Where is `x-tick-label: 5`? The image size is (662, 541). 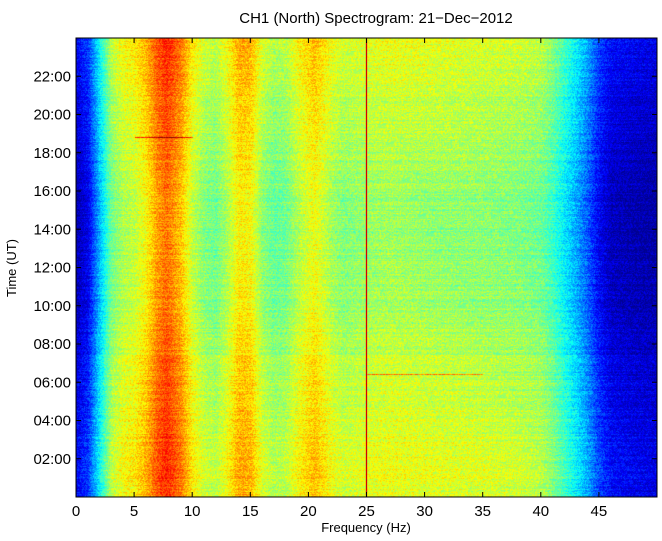 x-tick-label: 5 is located at coordinates (134, 511).